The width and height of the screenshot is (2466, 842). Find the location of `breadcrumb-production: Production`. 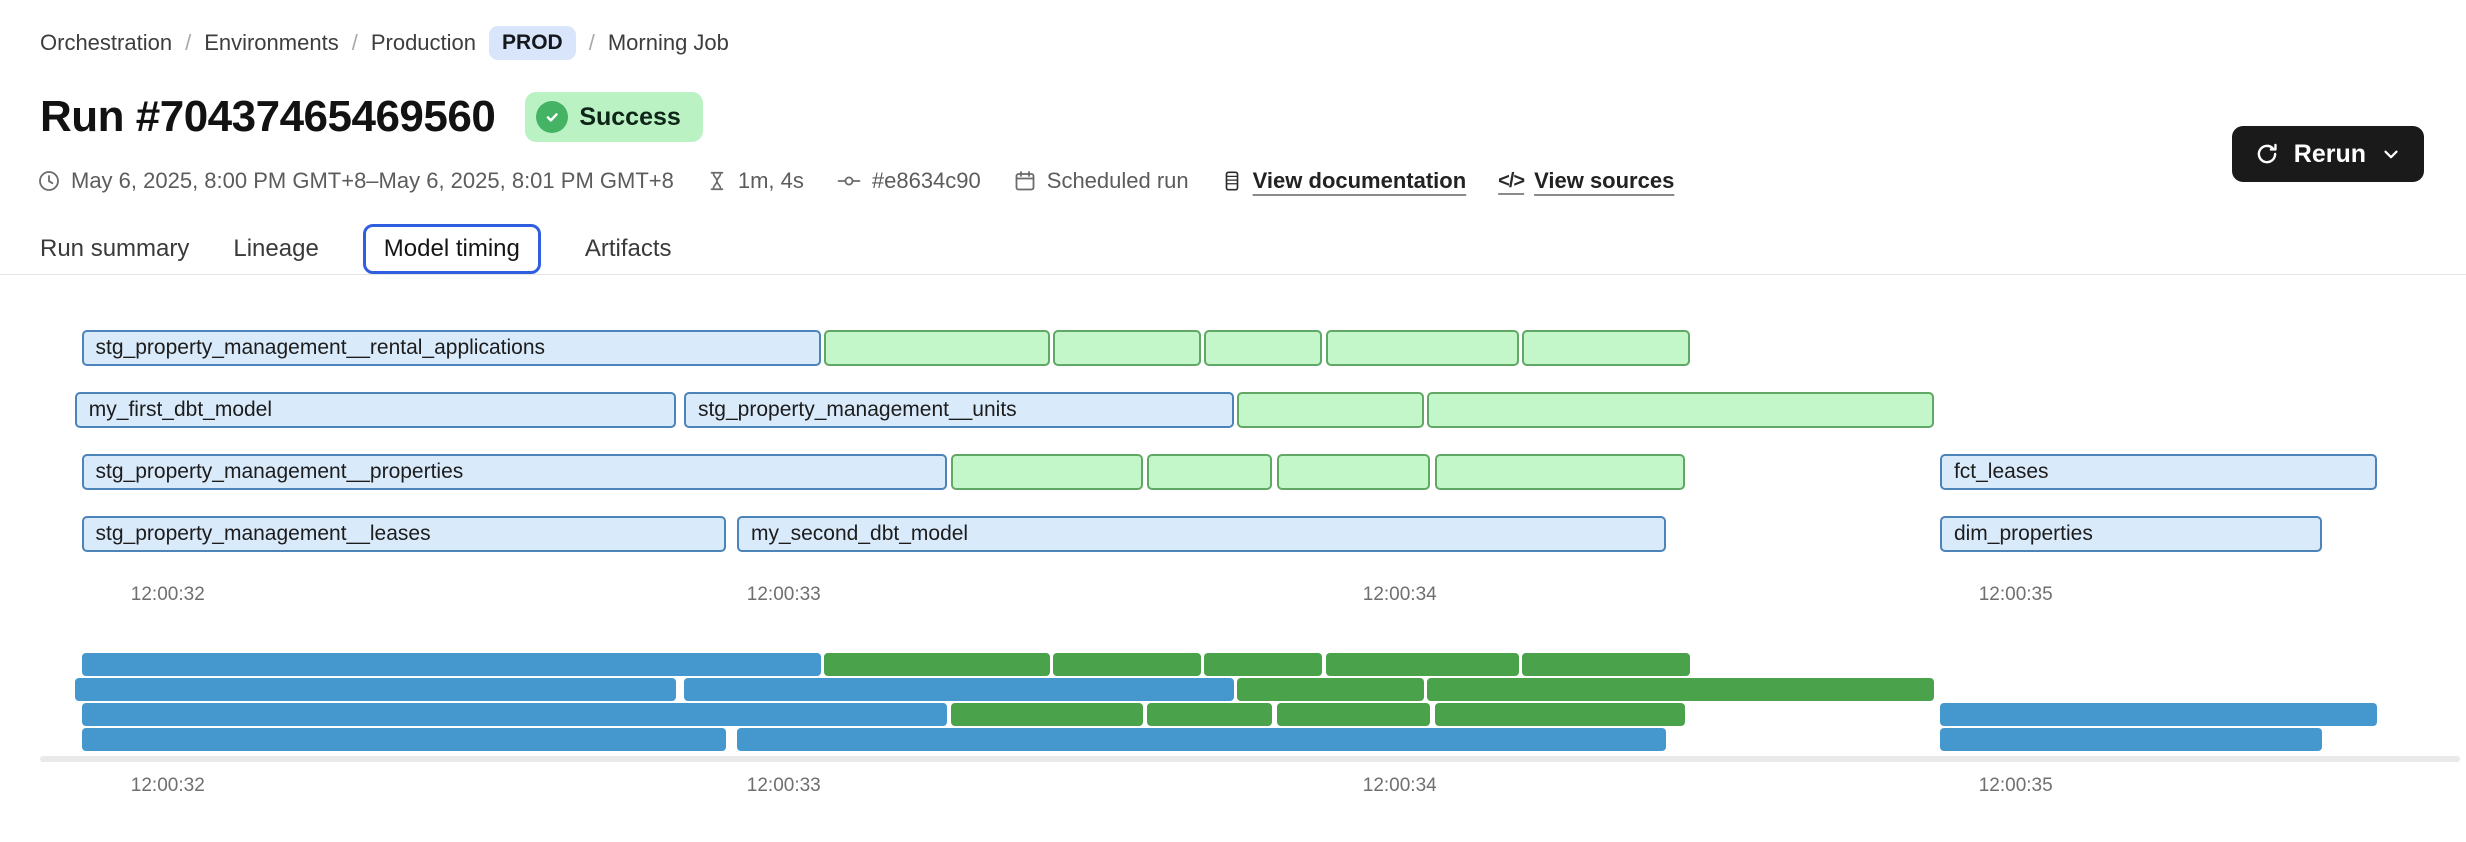

breadcrumb-production: Production is located at coordinates (423, 42).